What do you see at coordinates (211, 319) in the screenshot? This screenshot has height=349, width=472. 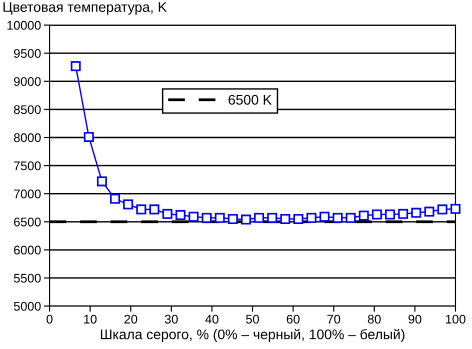 I see `x-tick-label: 40` at bounding box center [211, 319].